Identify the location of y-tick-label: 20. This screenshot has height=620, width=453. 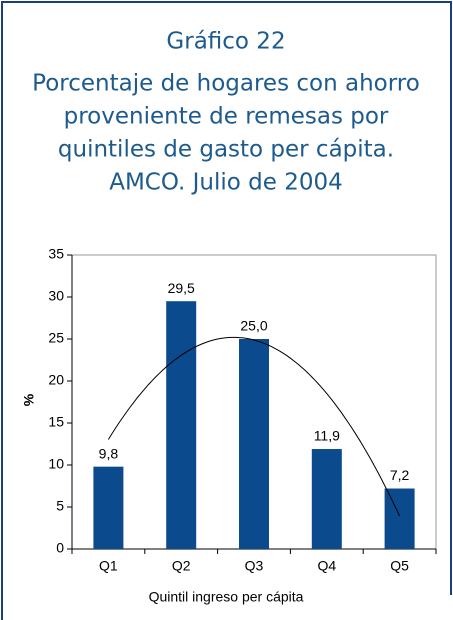
(56, 380).